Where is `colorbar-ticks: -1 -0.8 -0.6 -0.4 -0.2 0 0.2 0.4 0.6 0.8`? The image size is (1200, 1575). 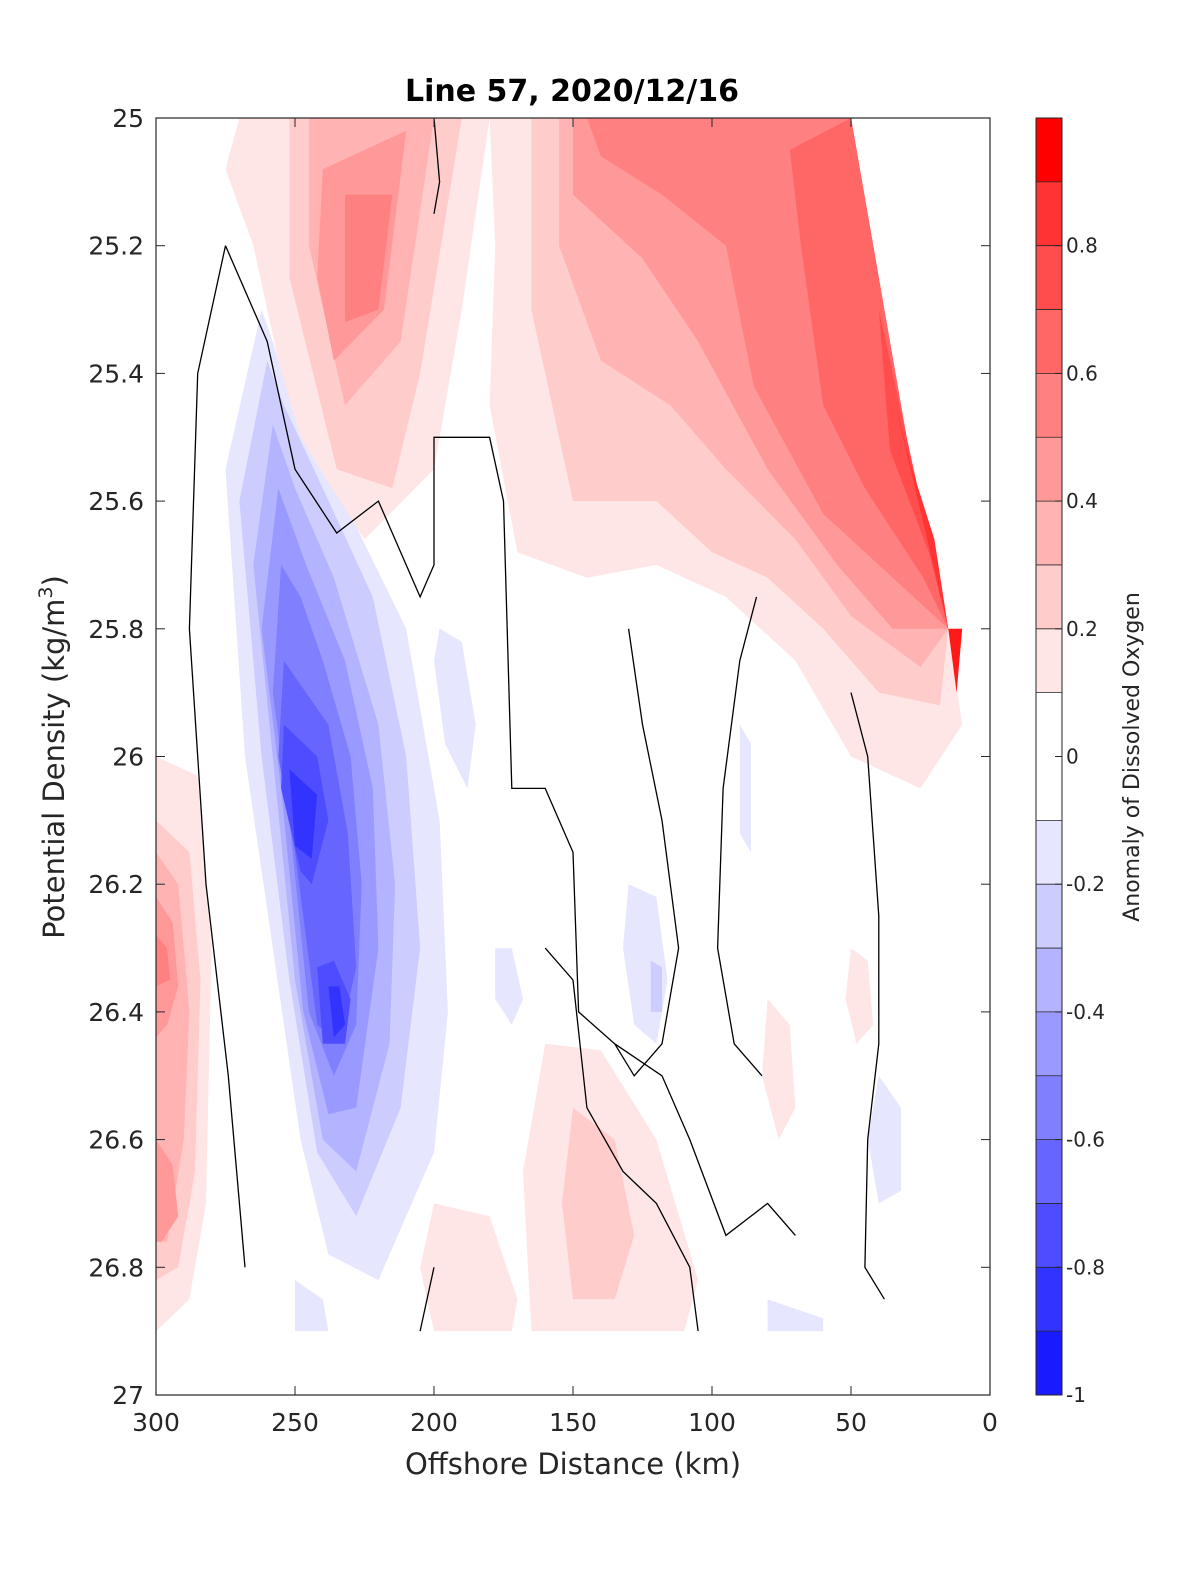 colorbar-ticks: -1 -0.8 -0.6 -0.4 -0.2 0 0.2 0.4 0.6 0.8 is located at coordinates (1080, 820).